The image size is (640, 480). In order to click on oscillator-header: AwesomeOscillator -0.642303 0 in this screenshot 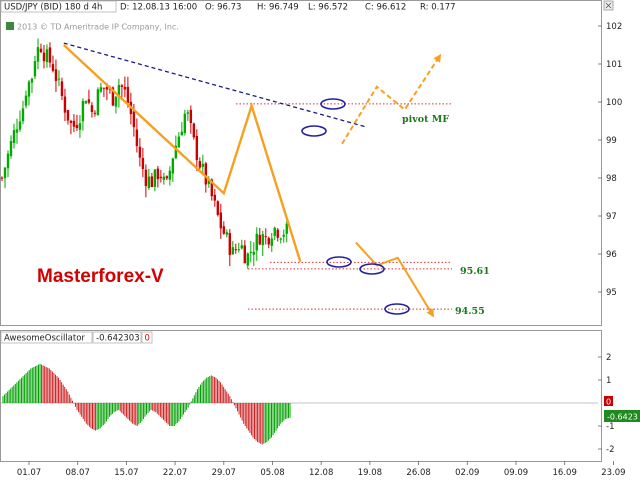, I will do `click(76, 337)`.